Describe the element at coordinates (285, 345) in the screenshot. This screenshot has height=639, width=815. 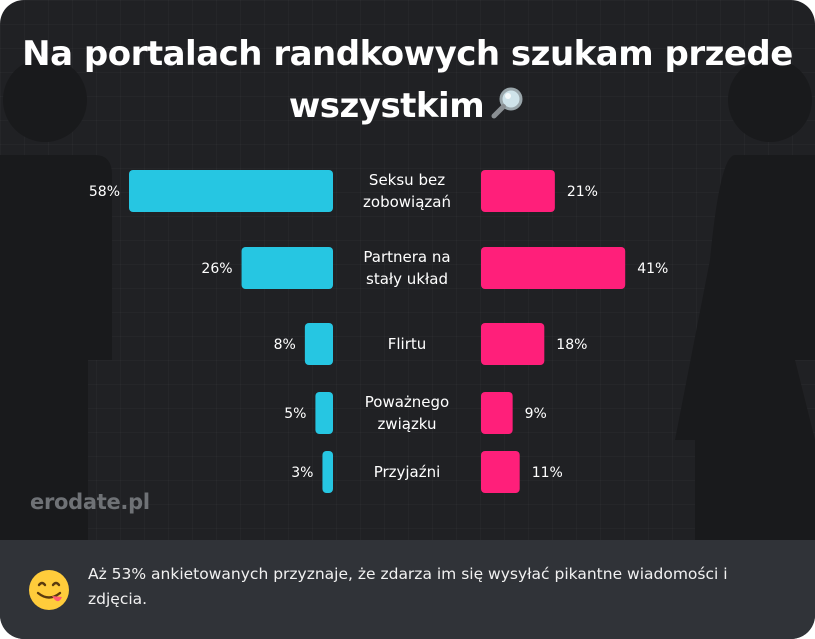
I see `data-label-left-2: 8%` at that location.